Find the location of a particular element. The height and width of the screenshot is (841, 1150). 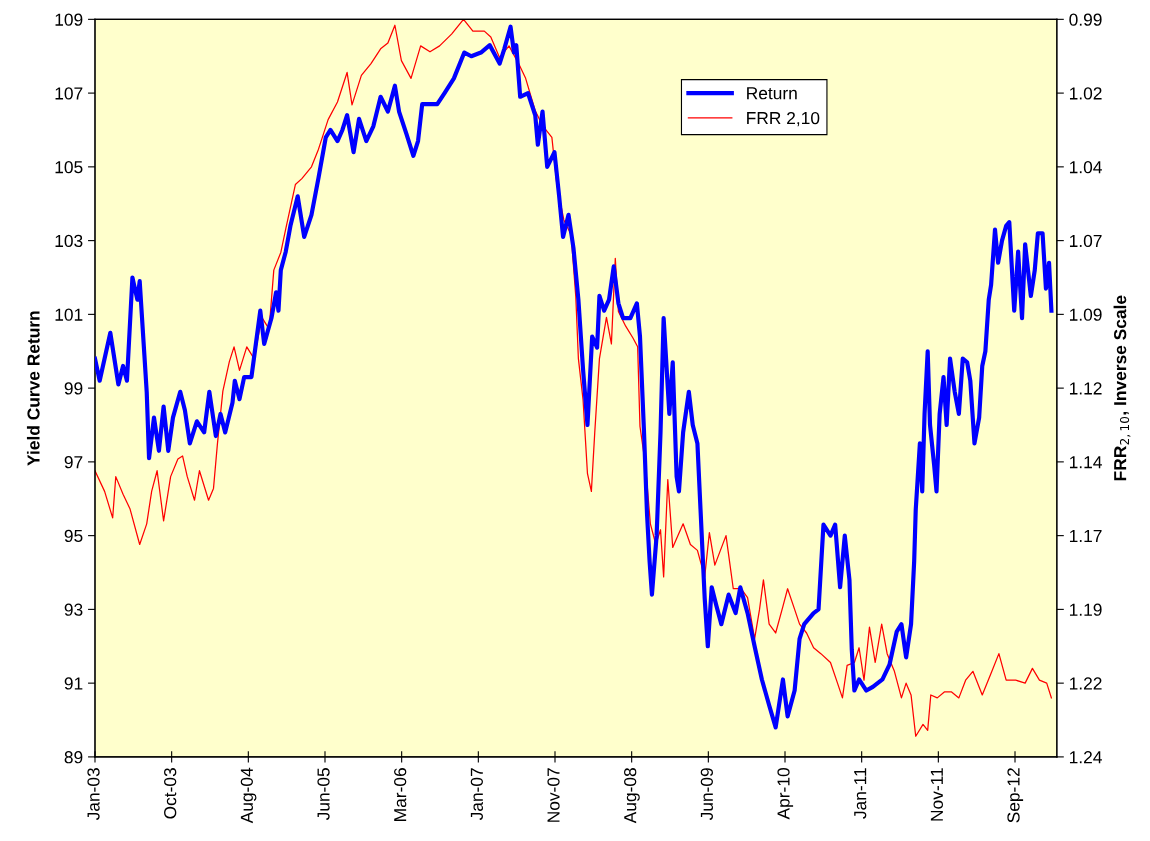

x-tick-label: Nov-07 is located at coordinates (553, 795).